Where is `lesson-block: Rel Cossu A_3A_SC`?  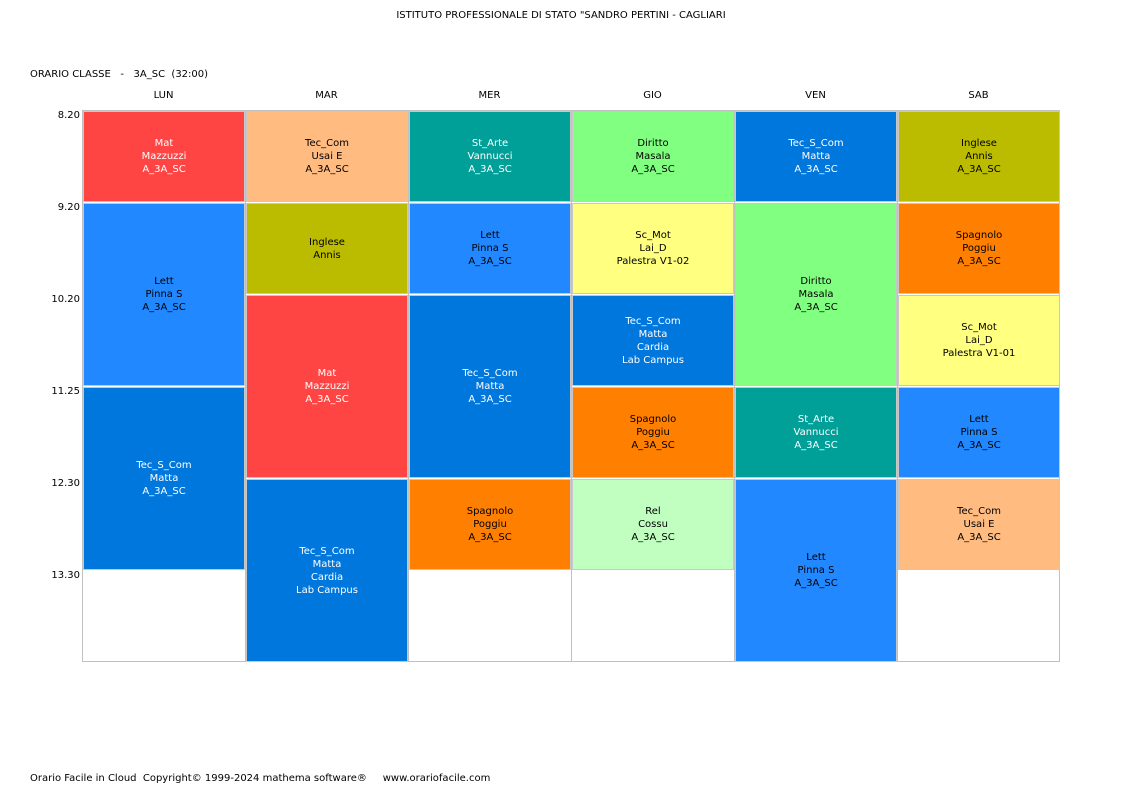 lesson-block: Rel Cossu A_3A_SC is located at coordinates (653, 524).